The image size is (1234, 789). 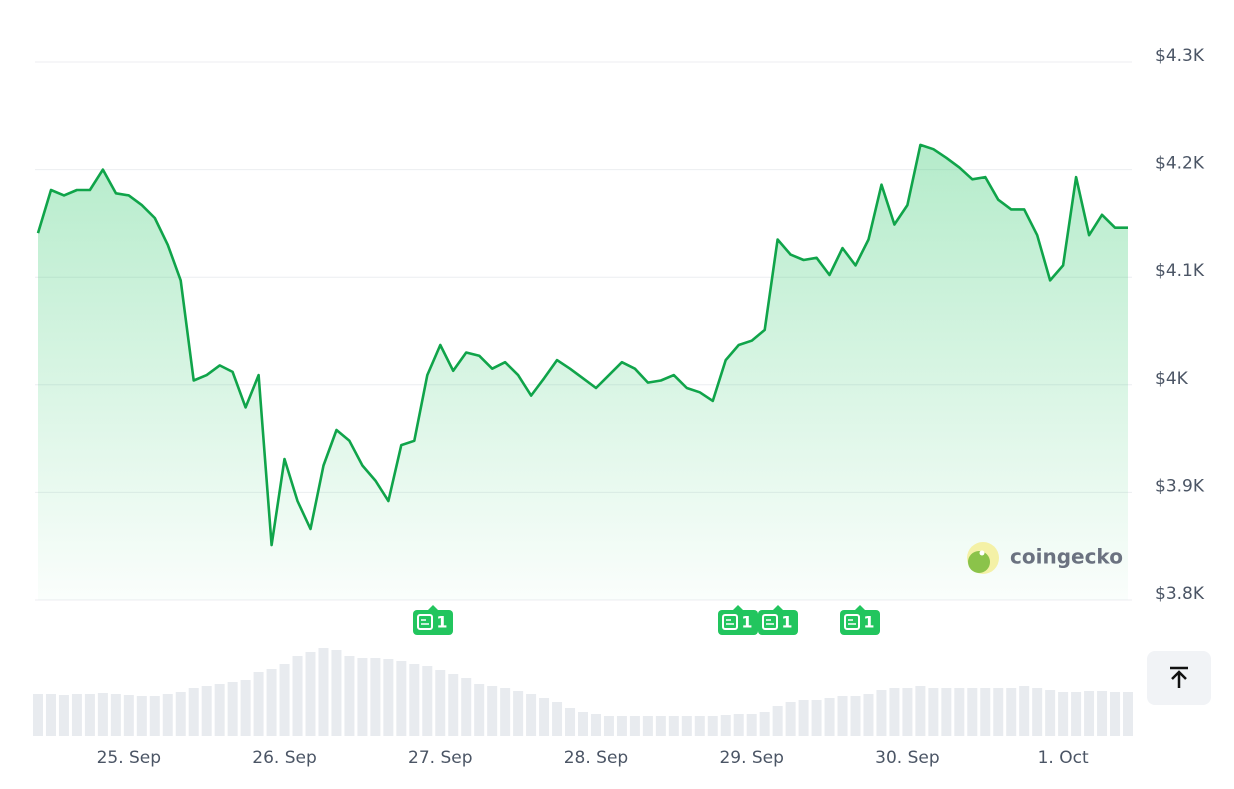 What do you see at coordinates (1172, 379) in the screenshot?
I see `y-tick-label: $4K` at bounding box center [1172, 379].